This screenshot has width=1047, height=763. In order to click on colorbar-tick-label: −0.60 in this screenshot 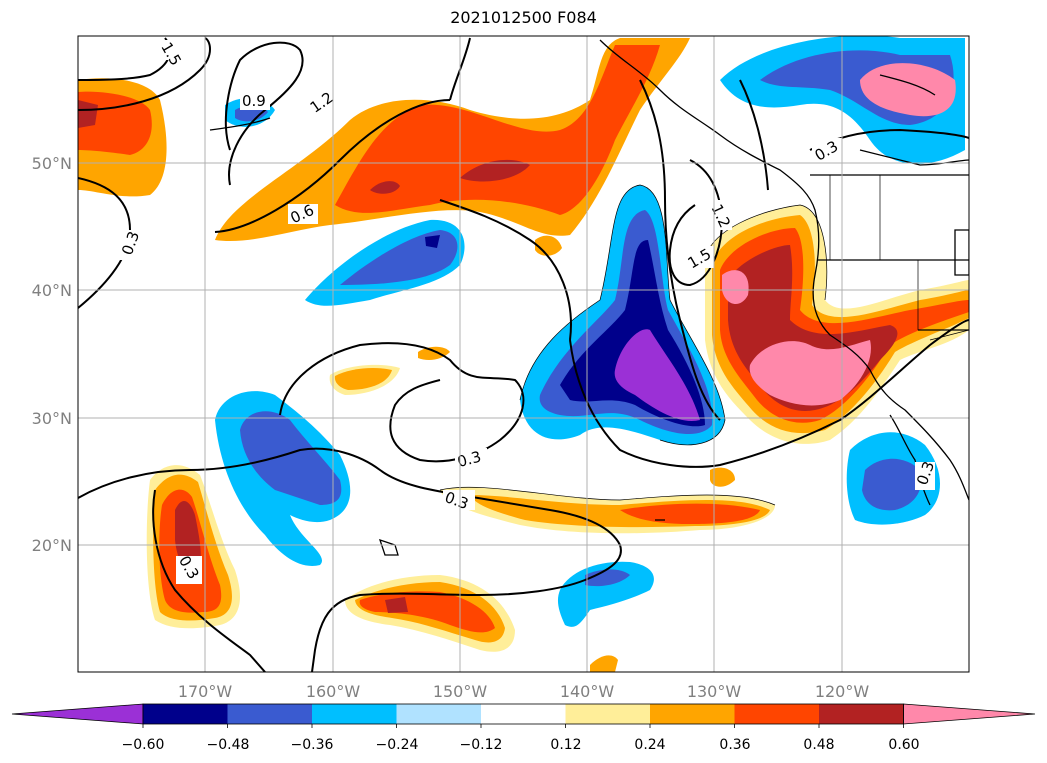, I will do `click(143, 745)`.